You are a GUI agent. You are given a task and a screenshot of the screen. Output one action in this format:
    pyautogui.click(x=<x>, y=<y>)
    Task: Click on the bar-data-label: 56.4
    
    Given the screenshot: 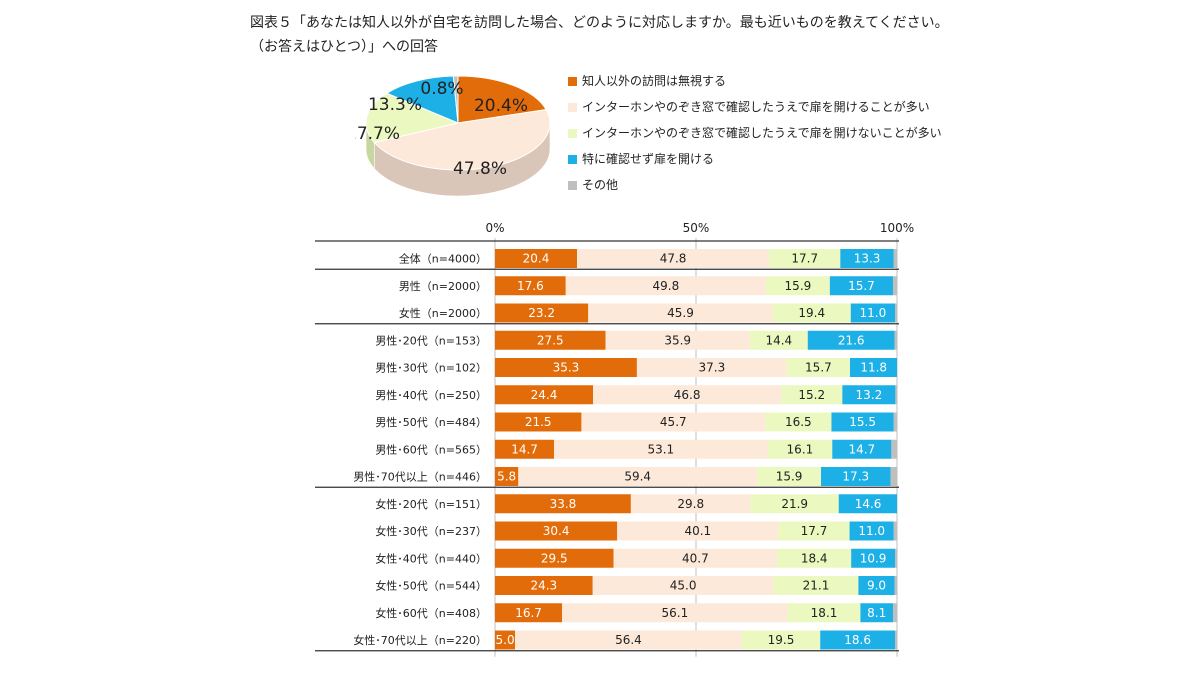 What is the action you would take?
    pyautogui.click(x=628, y=640)
    